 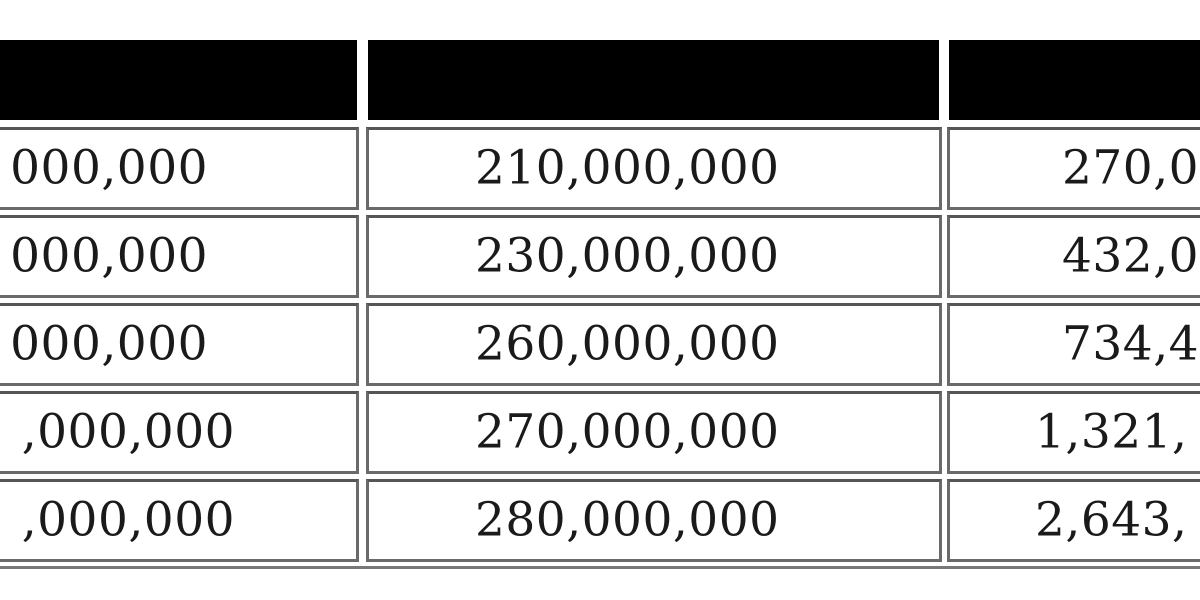 I want to click on table-cell-col2: 280,000,000, so click(x=654, y=520).